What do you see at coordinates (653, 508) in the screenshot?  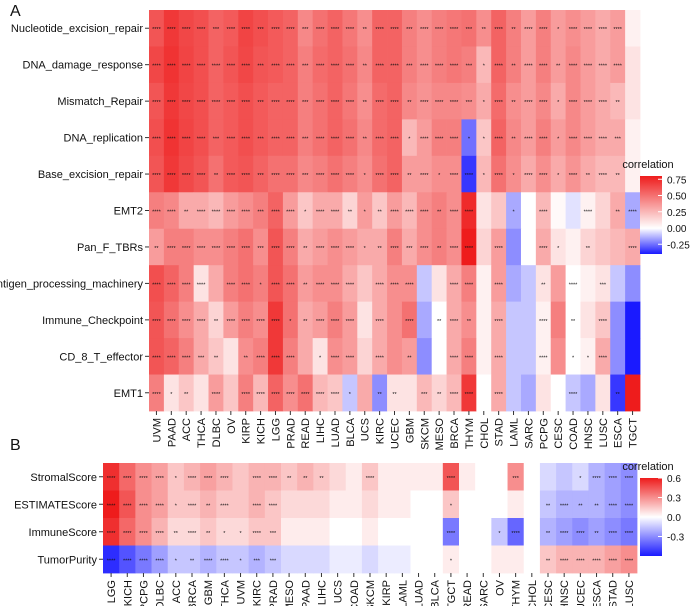 I see `panel-b-legend: correlation 0.6 0.3 0.0 -0.3` at bounding box center [653, 508].